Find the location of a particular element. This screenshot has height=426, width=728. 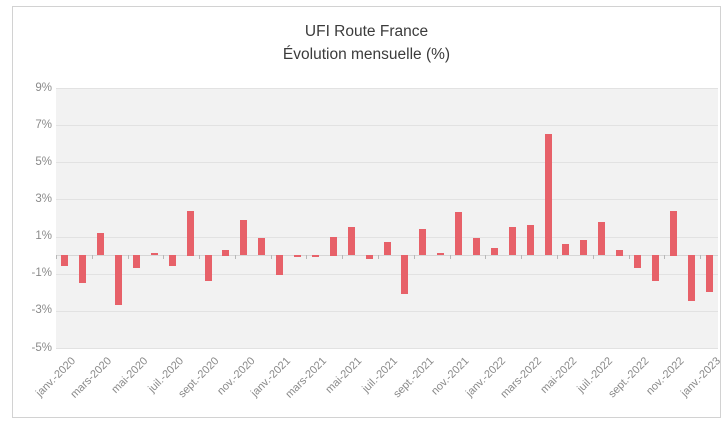

y-axis-label: 5% is located at coordinates (43, 161).